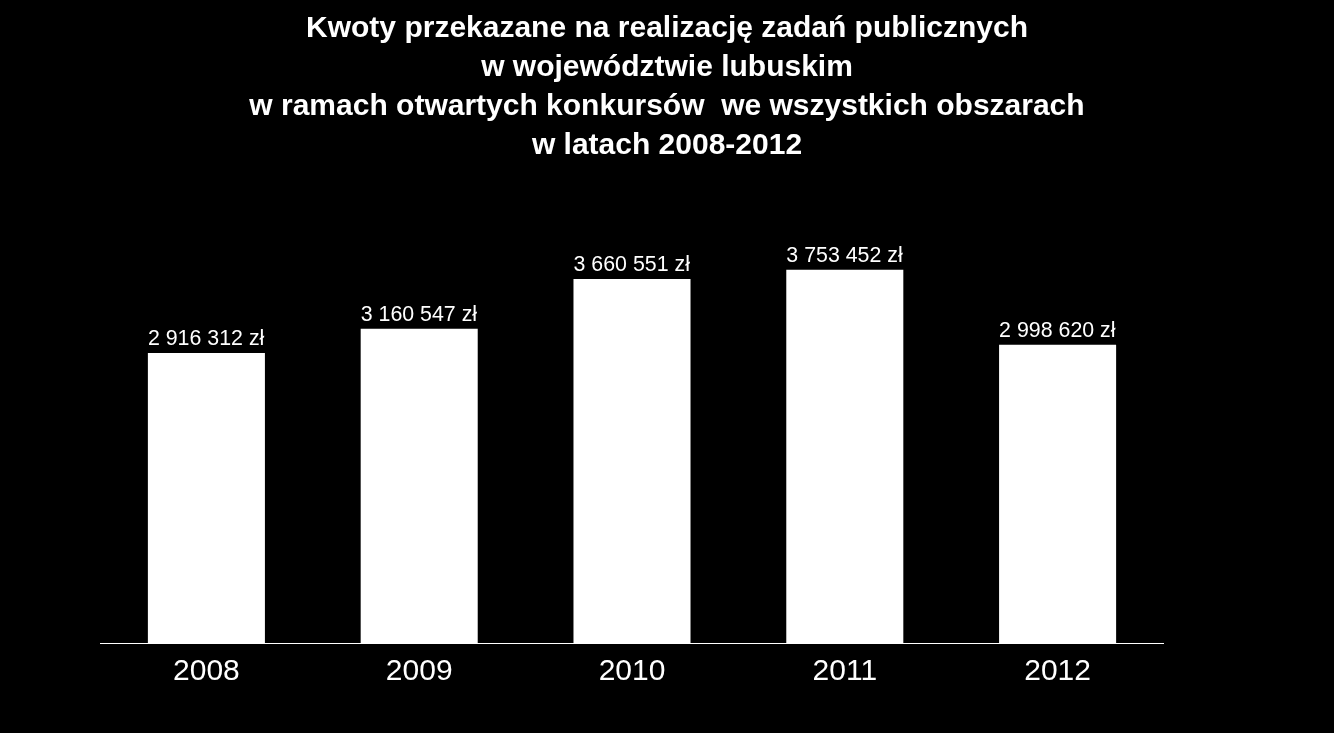 The image size is (1334, 733). What do you see at coordinates (419, 669) in the screenshot?
I see `x-tick-label: 2009` at bounding box center [419, 669].